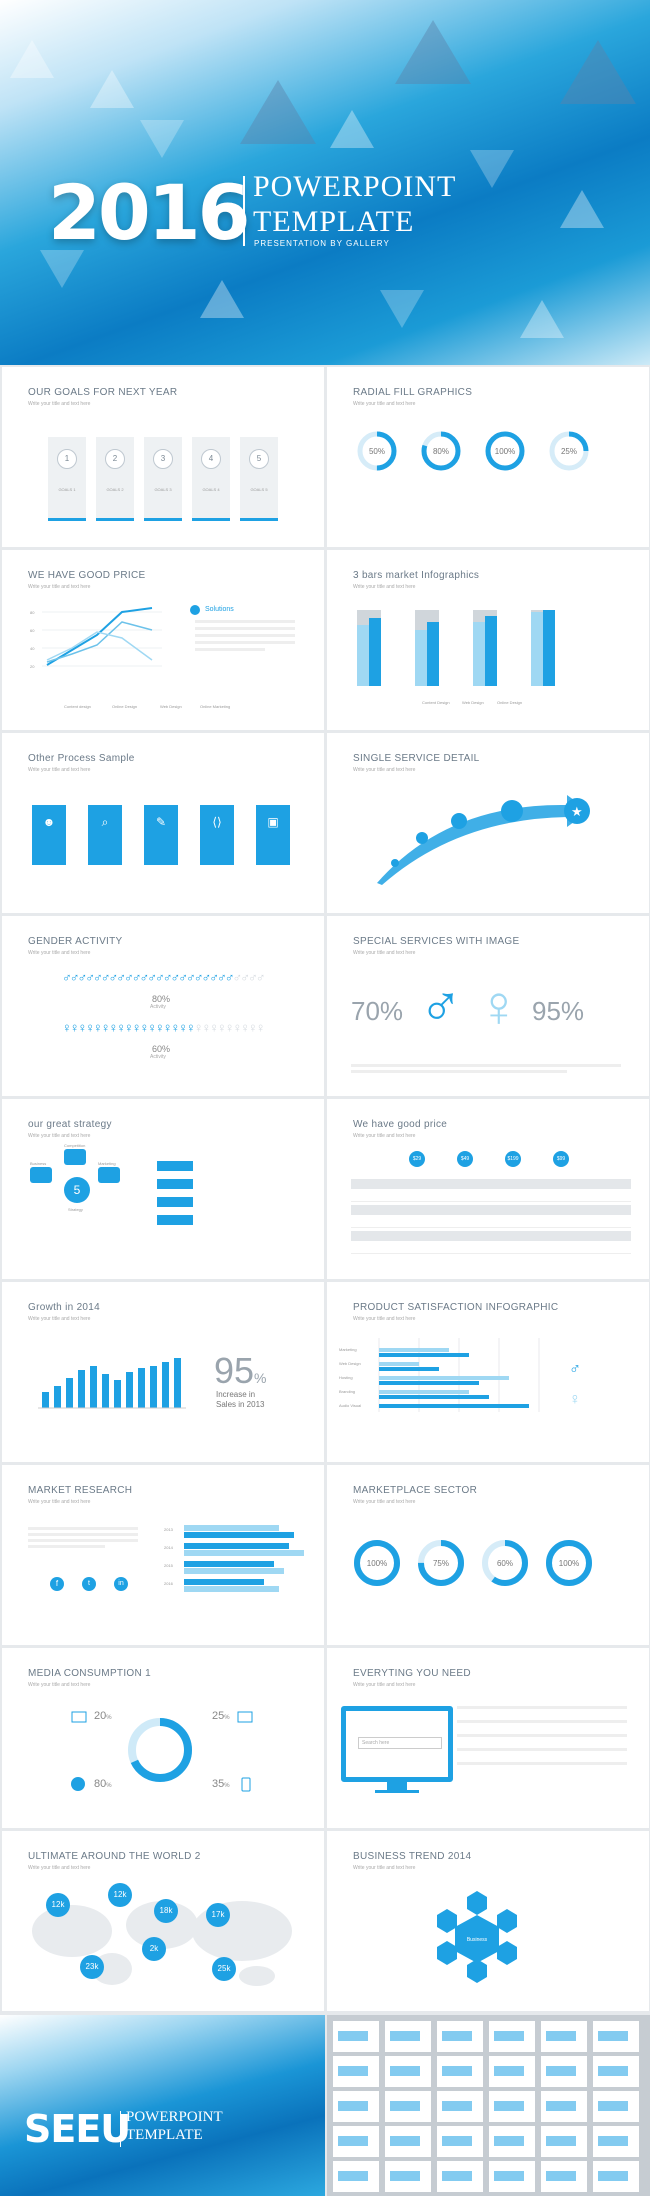 The image size is (650, 2196). I want to click on ring-label: 80%, so click(441, 451).